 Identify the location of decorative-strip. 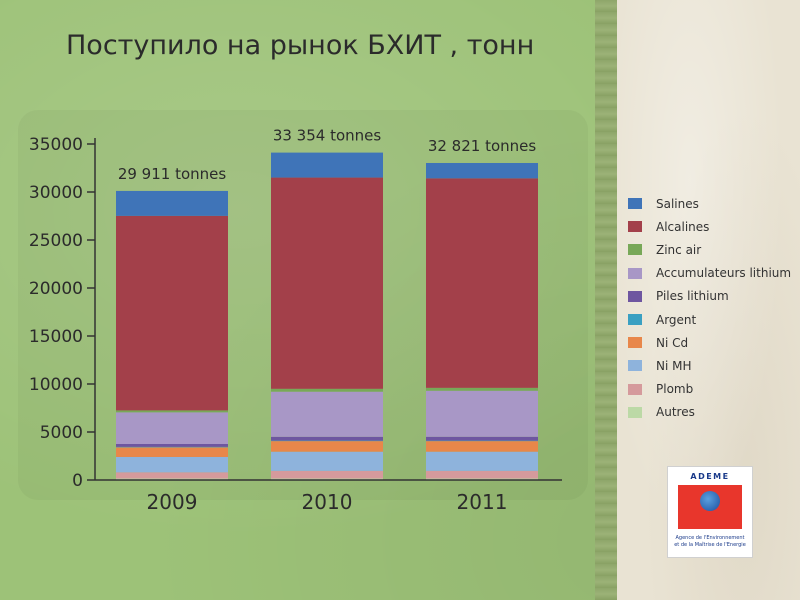
(606, 300).